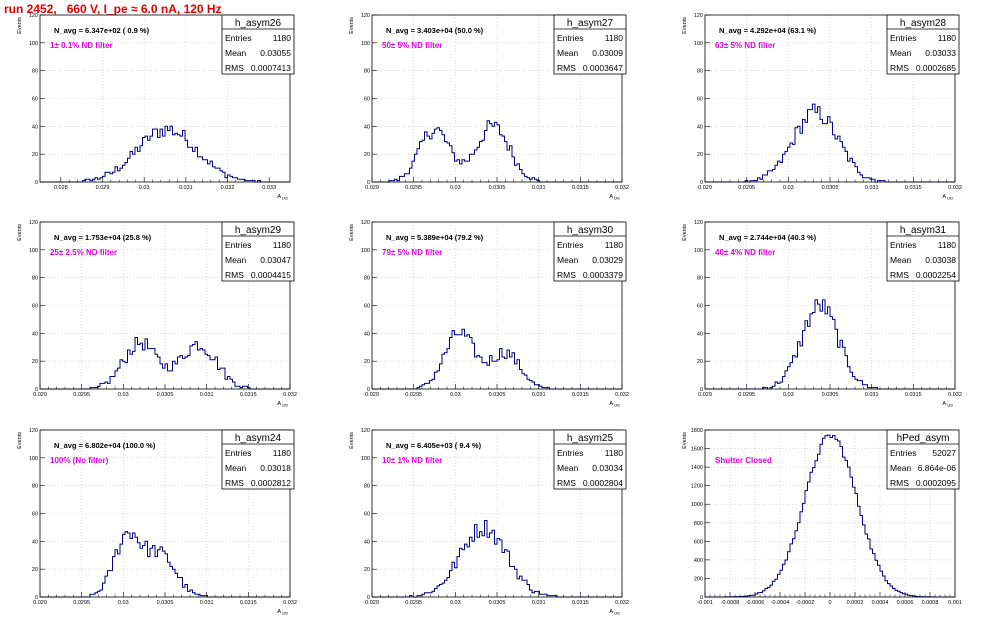  What do you see at coordinates (271, 483) in the screenshot?
I see `stats-value: 0.0002812` at bounding box center [271, 483].